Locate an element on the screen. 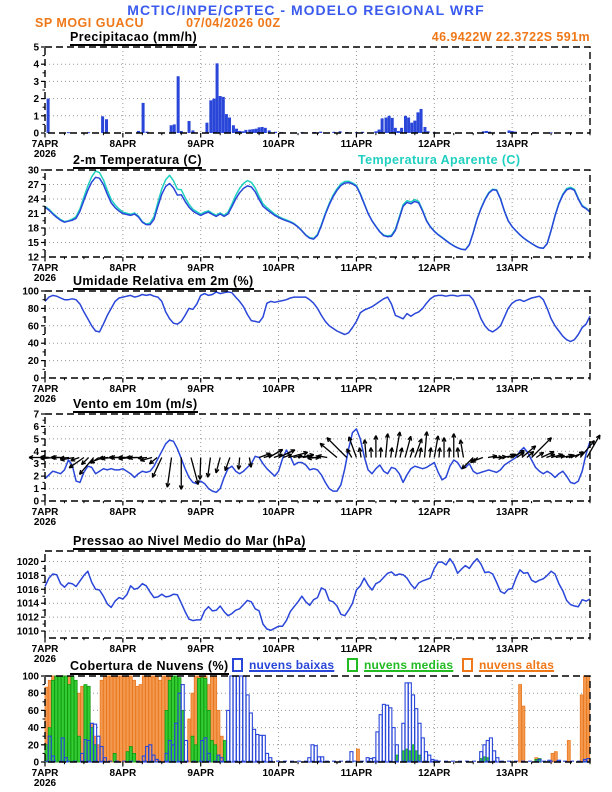 This screenshot has height=792, width=612. svg-text: 1016 is located at coordinates (28, 590).